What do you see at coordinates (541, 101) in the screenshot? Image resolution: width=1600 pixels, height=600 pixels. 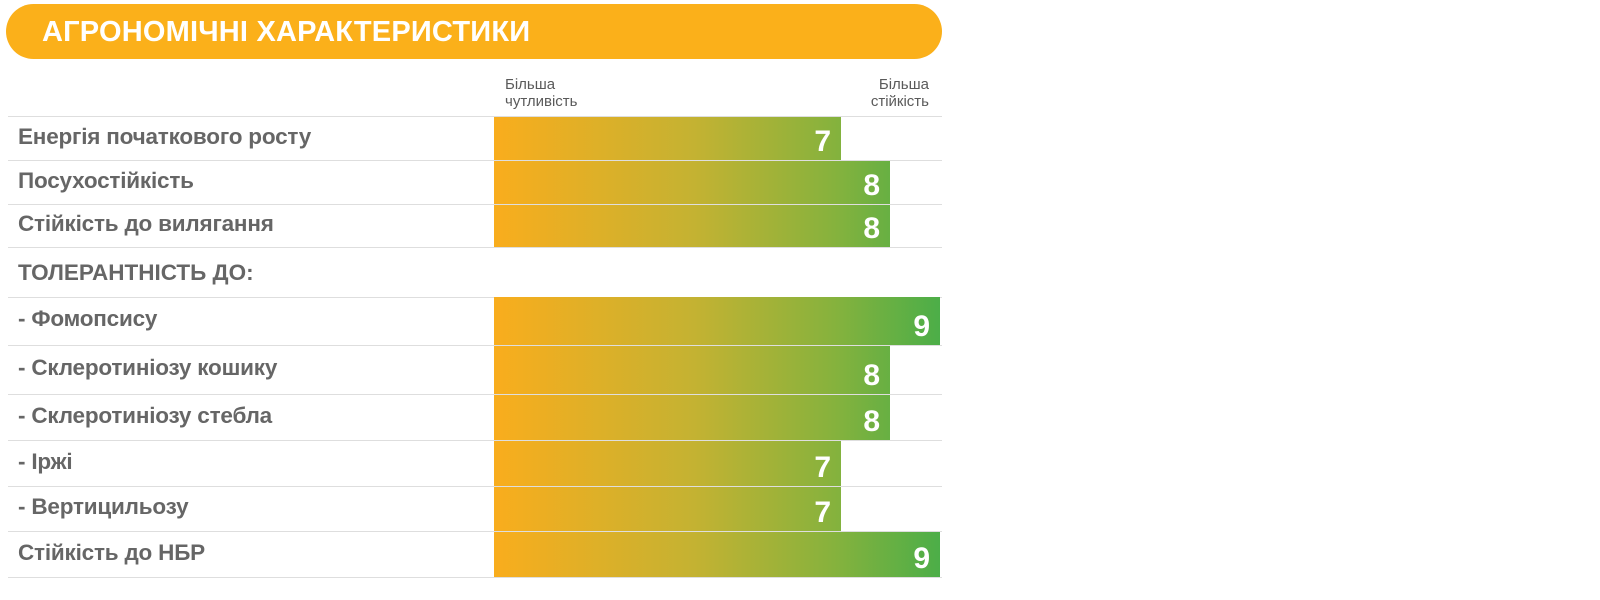 I see `scale-left-line2: чутливість` at bounding box center [541, 101].